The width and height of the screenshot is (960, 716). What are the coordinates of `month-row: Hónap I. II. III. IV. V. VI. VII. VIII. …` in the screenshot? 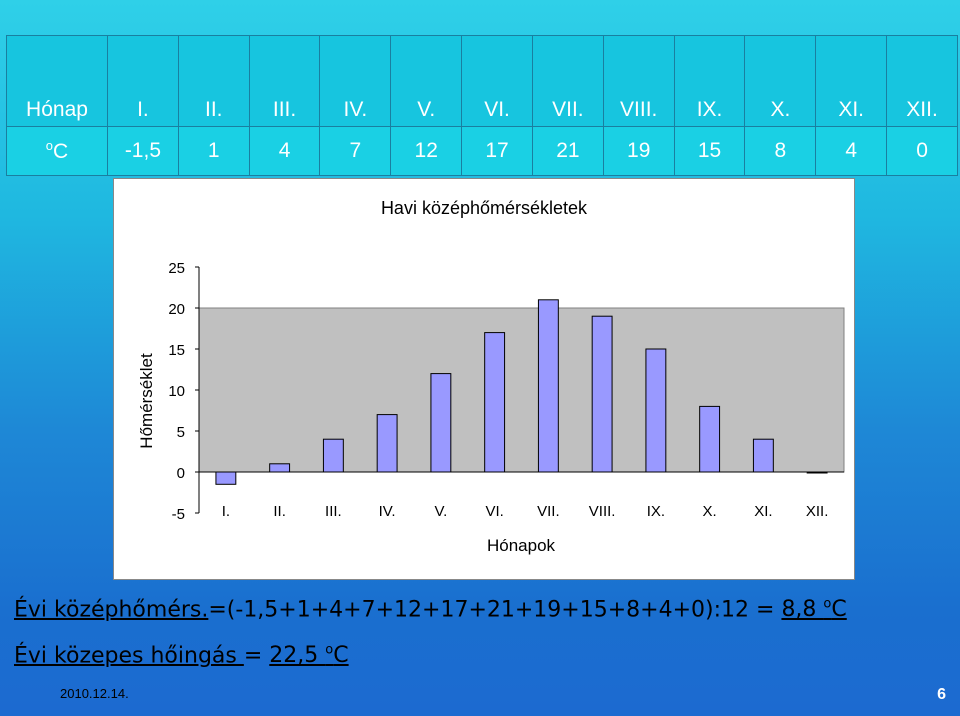 It's located at (482, 81).